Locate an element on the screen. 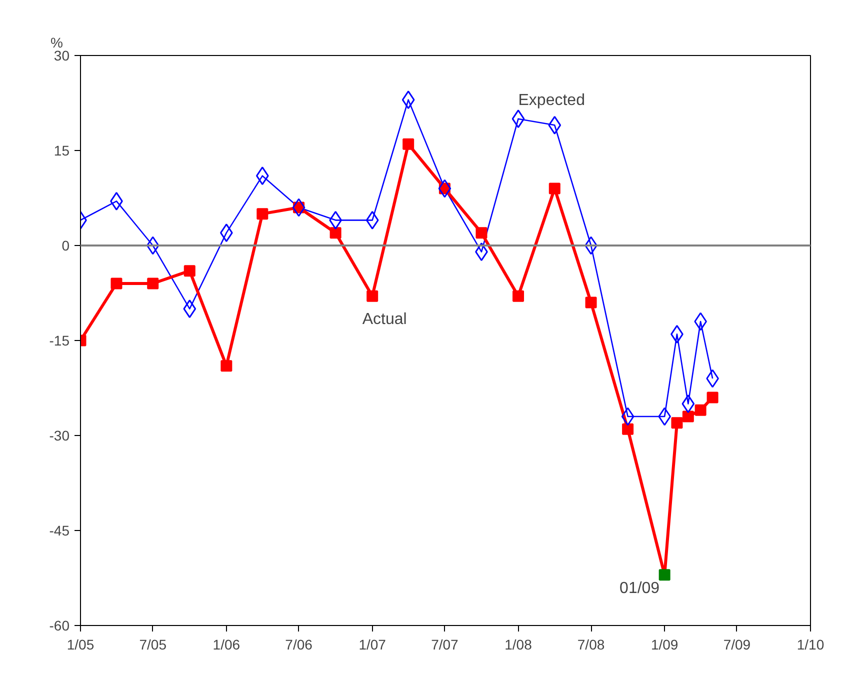 Image resolution: width=845 pixels, height=682 pixels. y-tick-label: 15 is located at coordinates (62, 150).